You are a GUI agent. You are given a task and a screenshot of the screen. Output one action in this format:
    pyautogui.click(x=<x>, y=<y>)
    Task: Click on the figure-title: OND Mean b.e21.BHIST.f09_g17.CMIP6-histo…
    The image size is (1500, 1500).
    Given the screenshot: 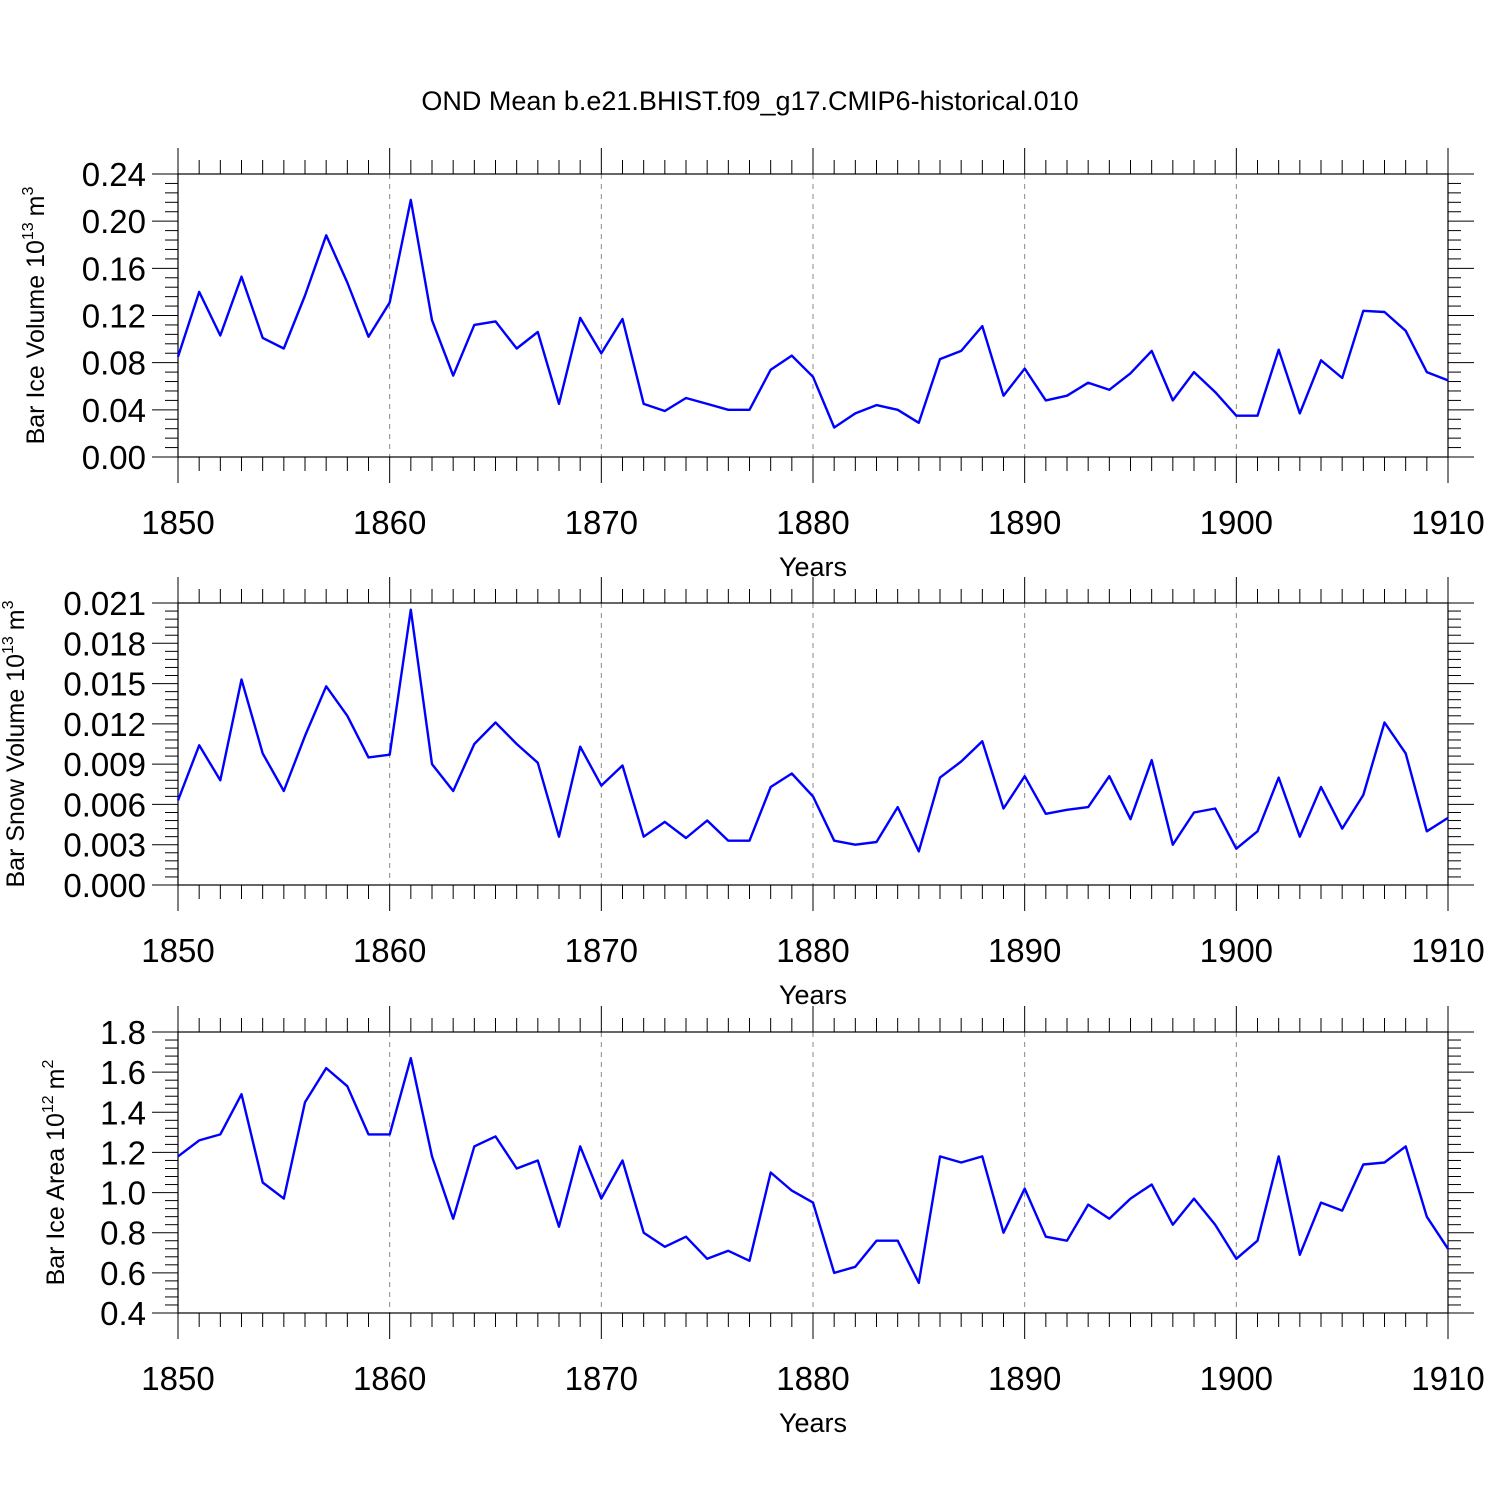 What is the action you would take?
    pyautogui.click(x=749, y=101)
    